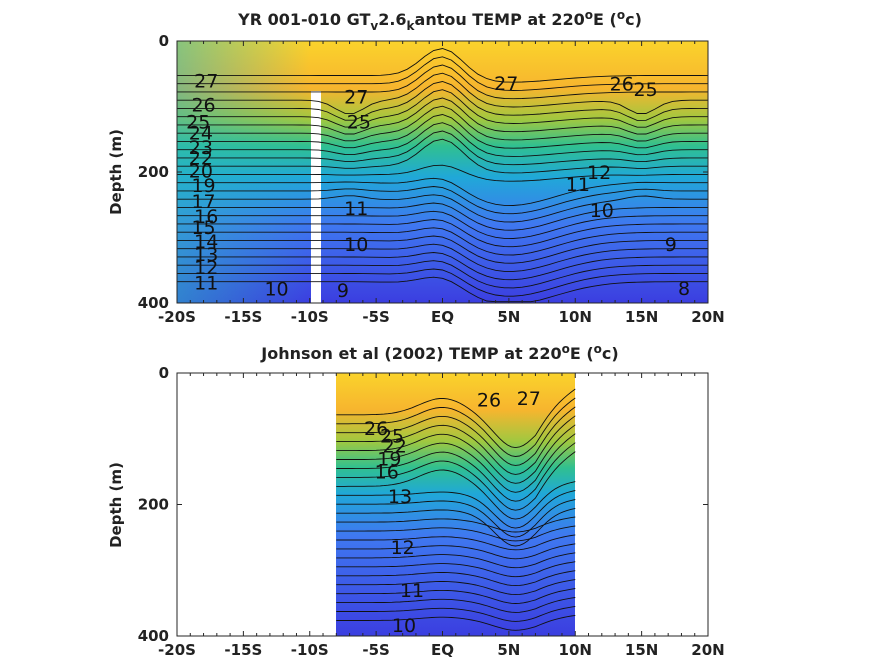 Image resolution: width=884 pixels, height=663 pixels. I want to click on missing-data-gap, so click(316, 197).